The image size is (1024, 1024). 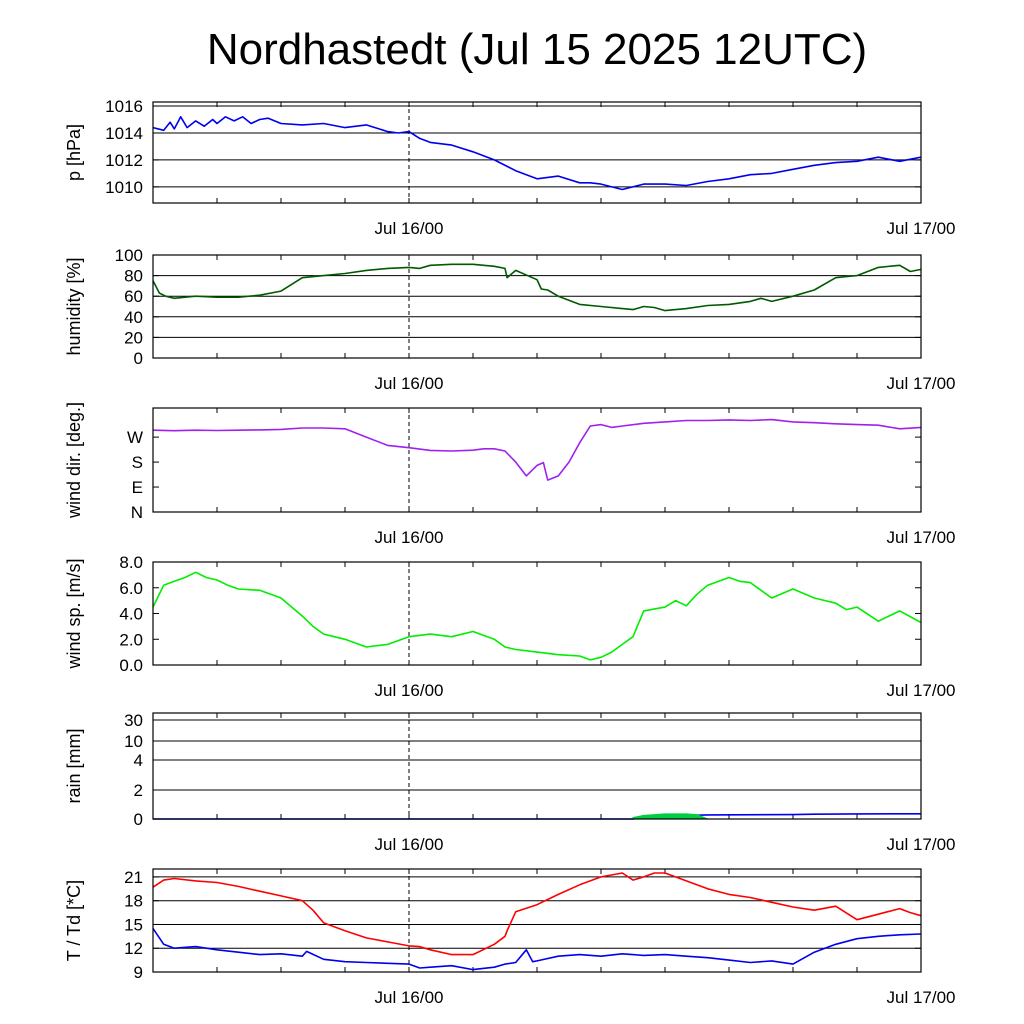 What do you see at coordinates (129, 255) in the screenshot?
I see `y-tick-label: 100` at bounding box center [129, 255].